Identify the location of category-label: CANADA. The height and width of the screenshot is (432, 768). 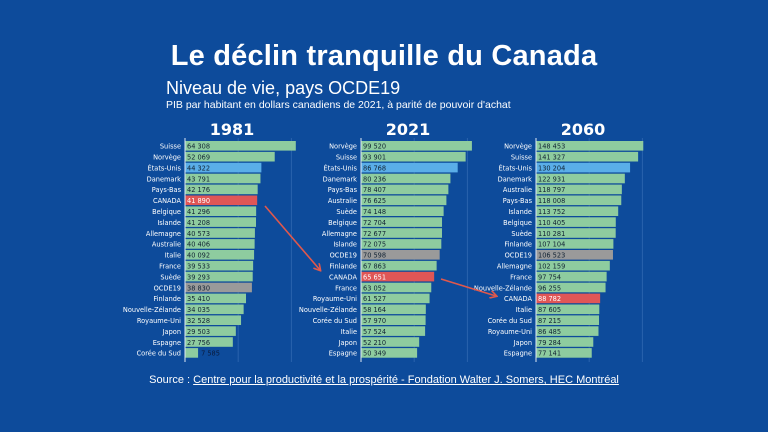
(343, 277).